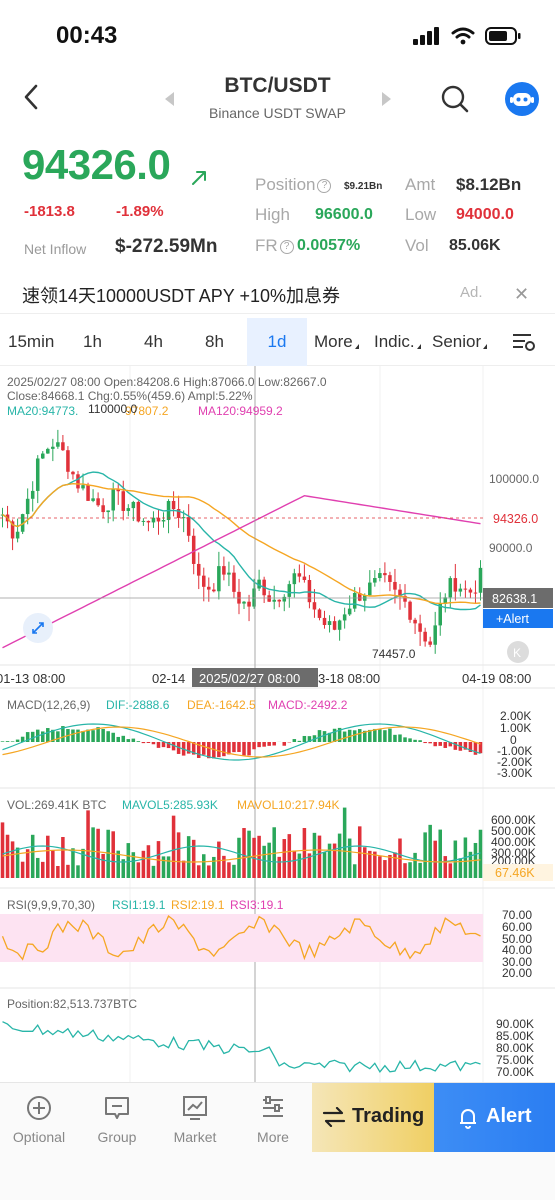  I want to click on search-icon, so click(455, 99).